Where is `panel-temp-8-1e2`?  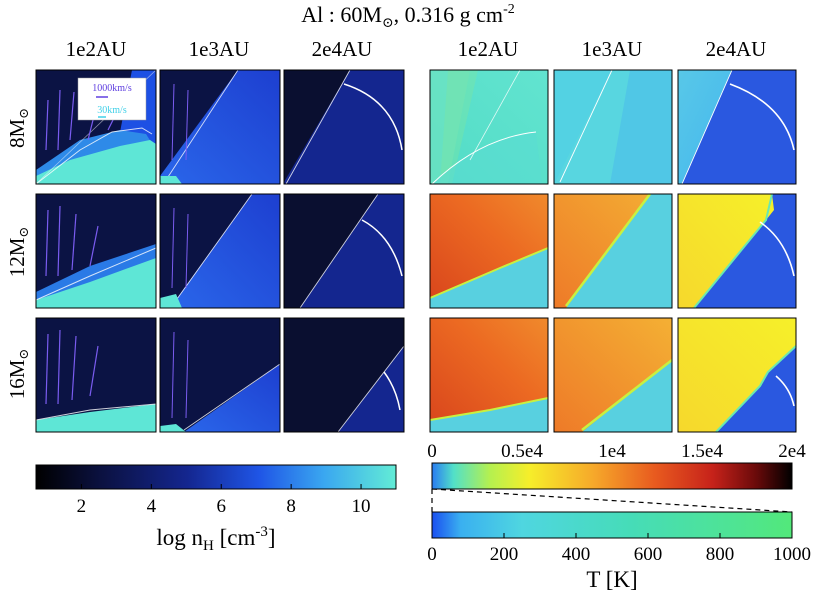
panel-temp-8-1e2 is located at coordinates (489, 127).